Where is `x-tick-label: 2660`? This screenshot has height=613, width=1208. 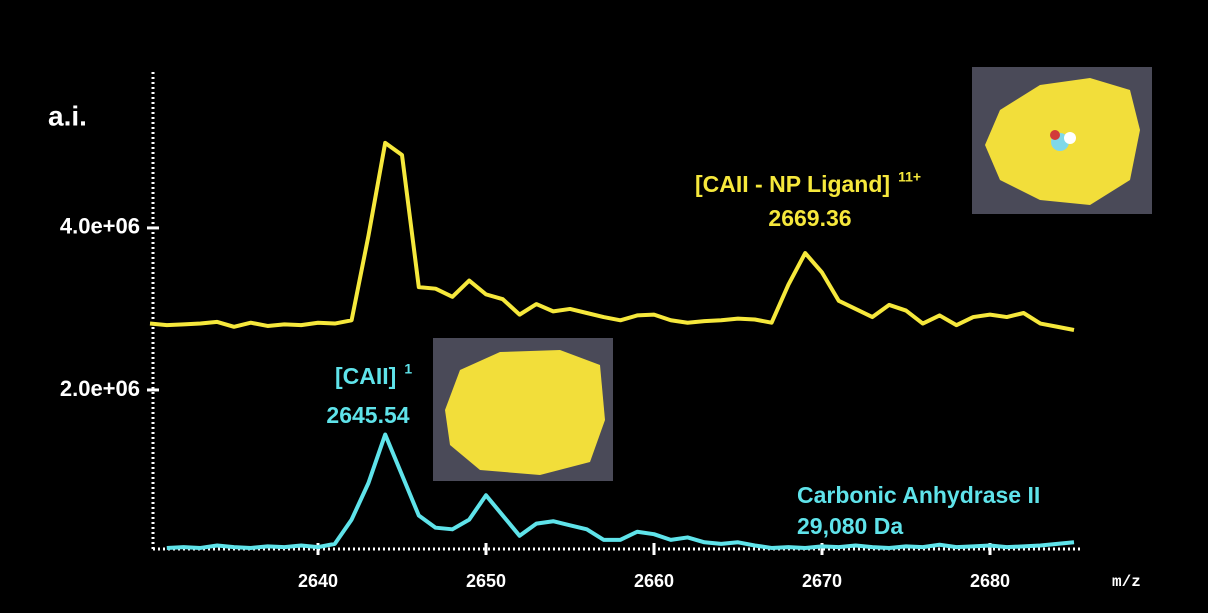
x-tick-label: 2660 is located at coordinates (654, 581).